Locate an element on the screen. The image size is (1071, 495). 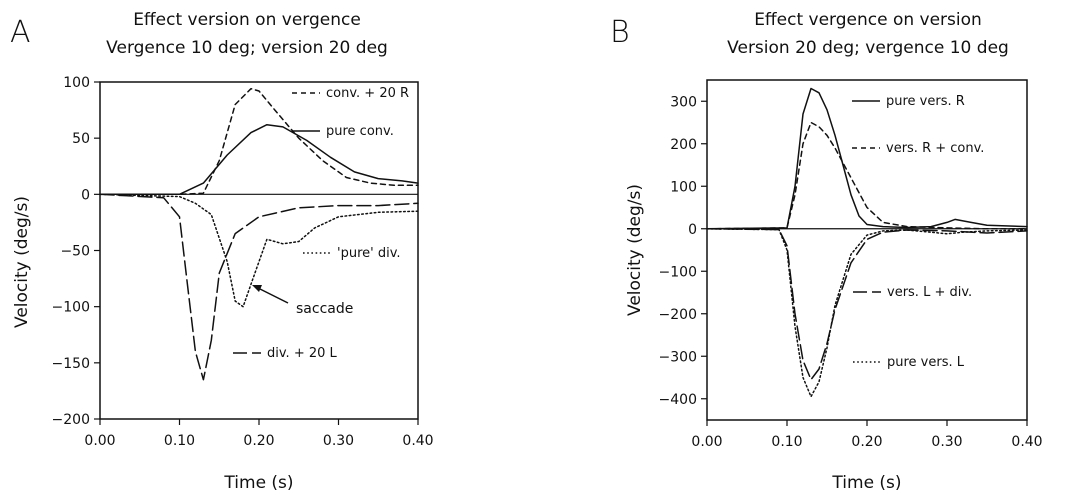
panel-b-y-ticks: 300 200 100 0 −100 −200 −300 −400 is located at coordinates (683, 251).